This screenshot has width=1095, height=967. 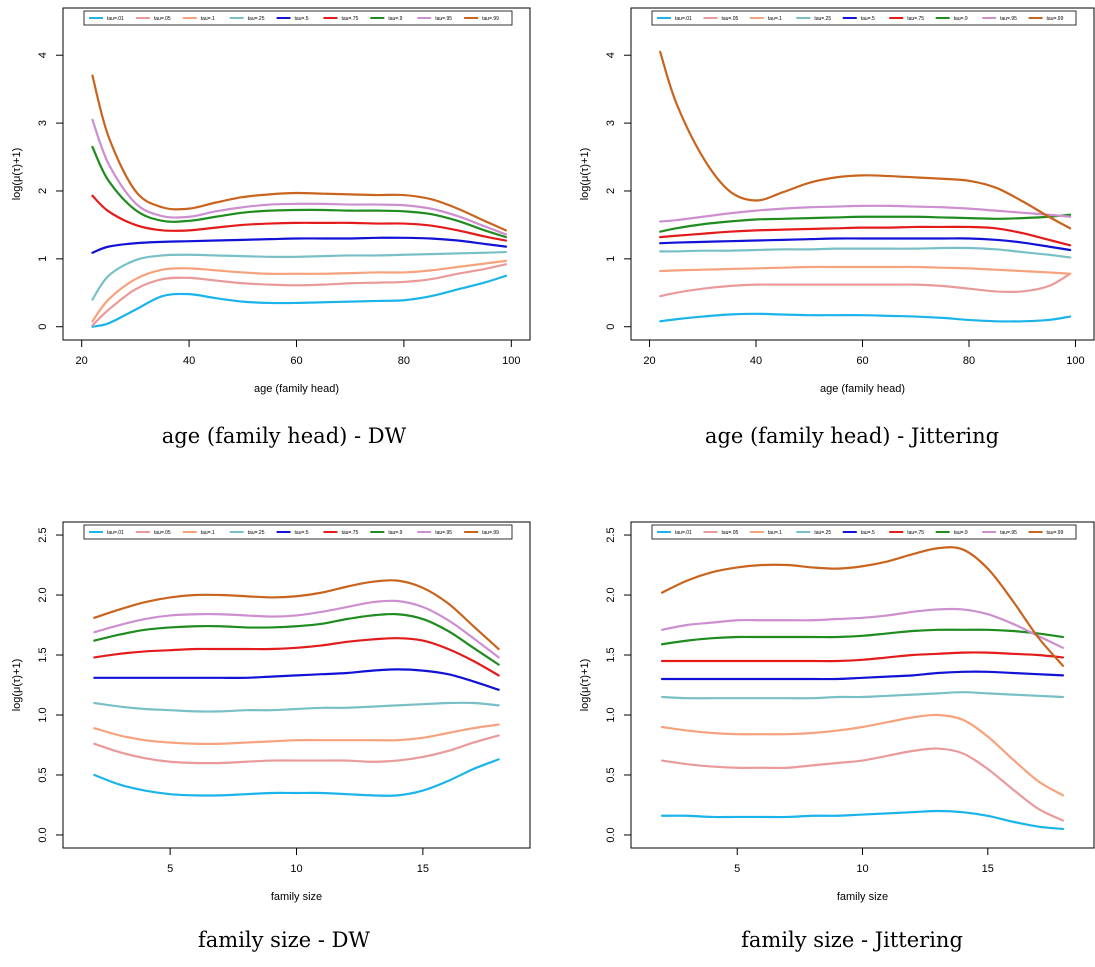 What do you see at coordinates (43, 55) in the screenshot?
I see `y-tick-label: 4` at bounding box center [43, 55].